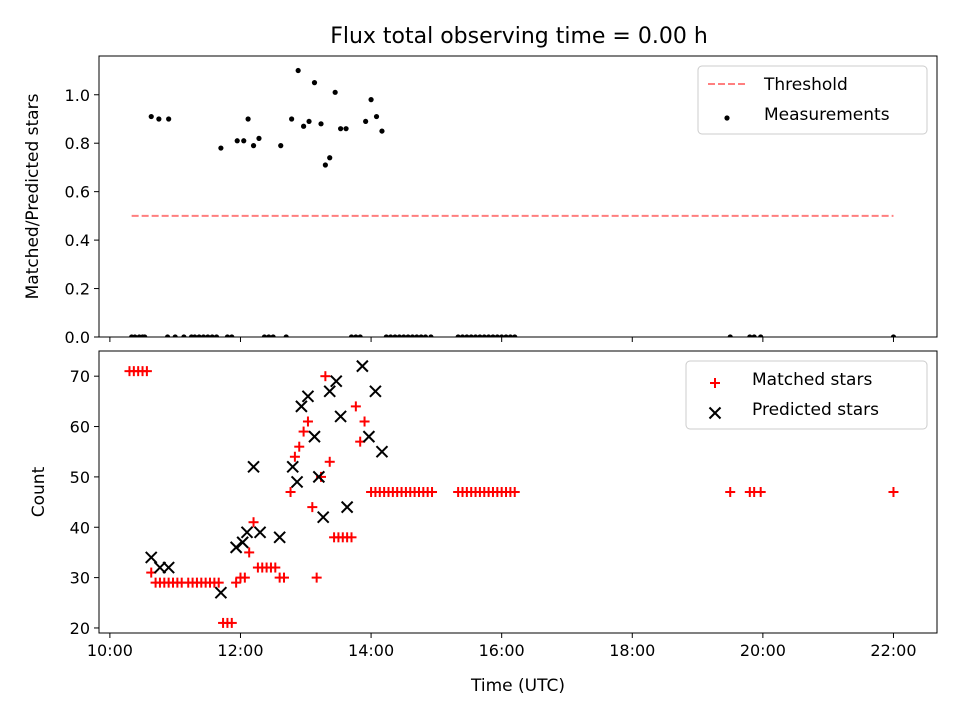 Image resolution: width=960 pixels, height=720 pixels. What do you see at coordinates (80, 477) in the screenshot?
I see `y-tick-label: 50` at bounding box center [80, 477].